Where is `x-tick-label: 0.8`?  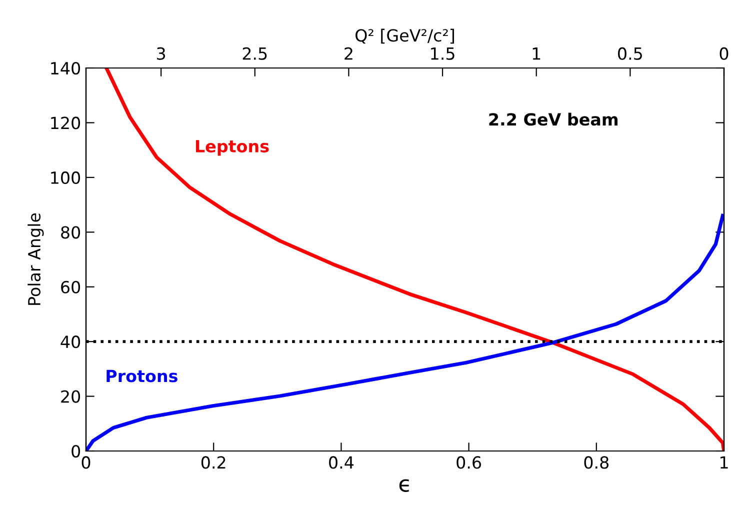 x-tick-label: 0.8 is located at coordinates (596, 462).